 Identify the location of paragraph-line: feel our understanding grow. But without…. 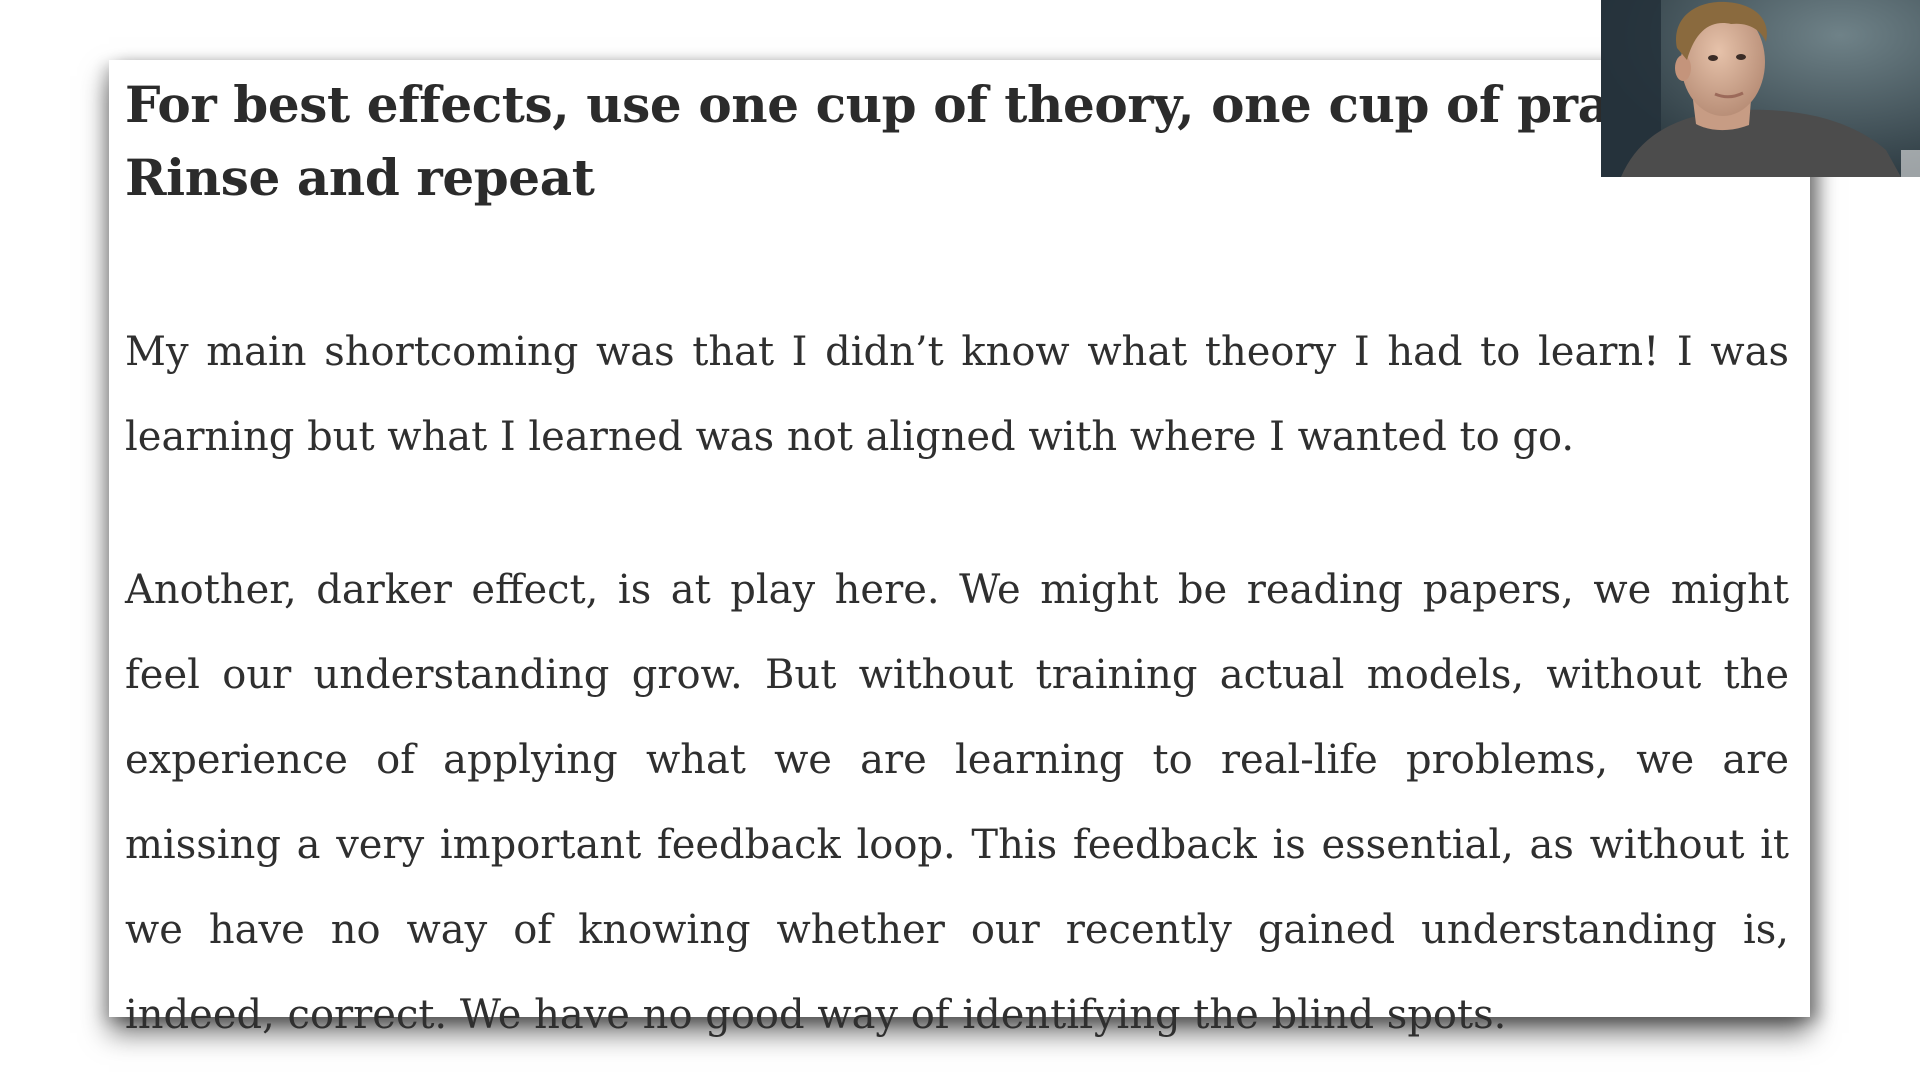
(957, 675).